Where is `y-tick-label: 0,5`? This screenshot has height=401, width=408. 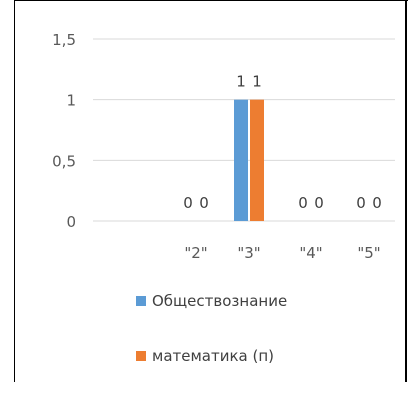 y-tick-label: 0,5 is located at coordinates (64, 161).